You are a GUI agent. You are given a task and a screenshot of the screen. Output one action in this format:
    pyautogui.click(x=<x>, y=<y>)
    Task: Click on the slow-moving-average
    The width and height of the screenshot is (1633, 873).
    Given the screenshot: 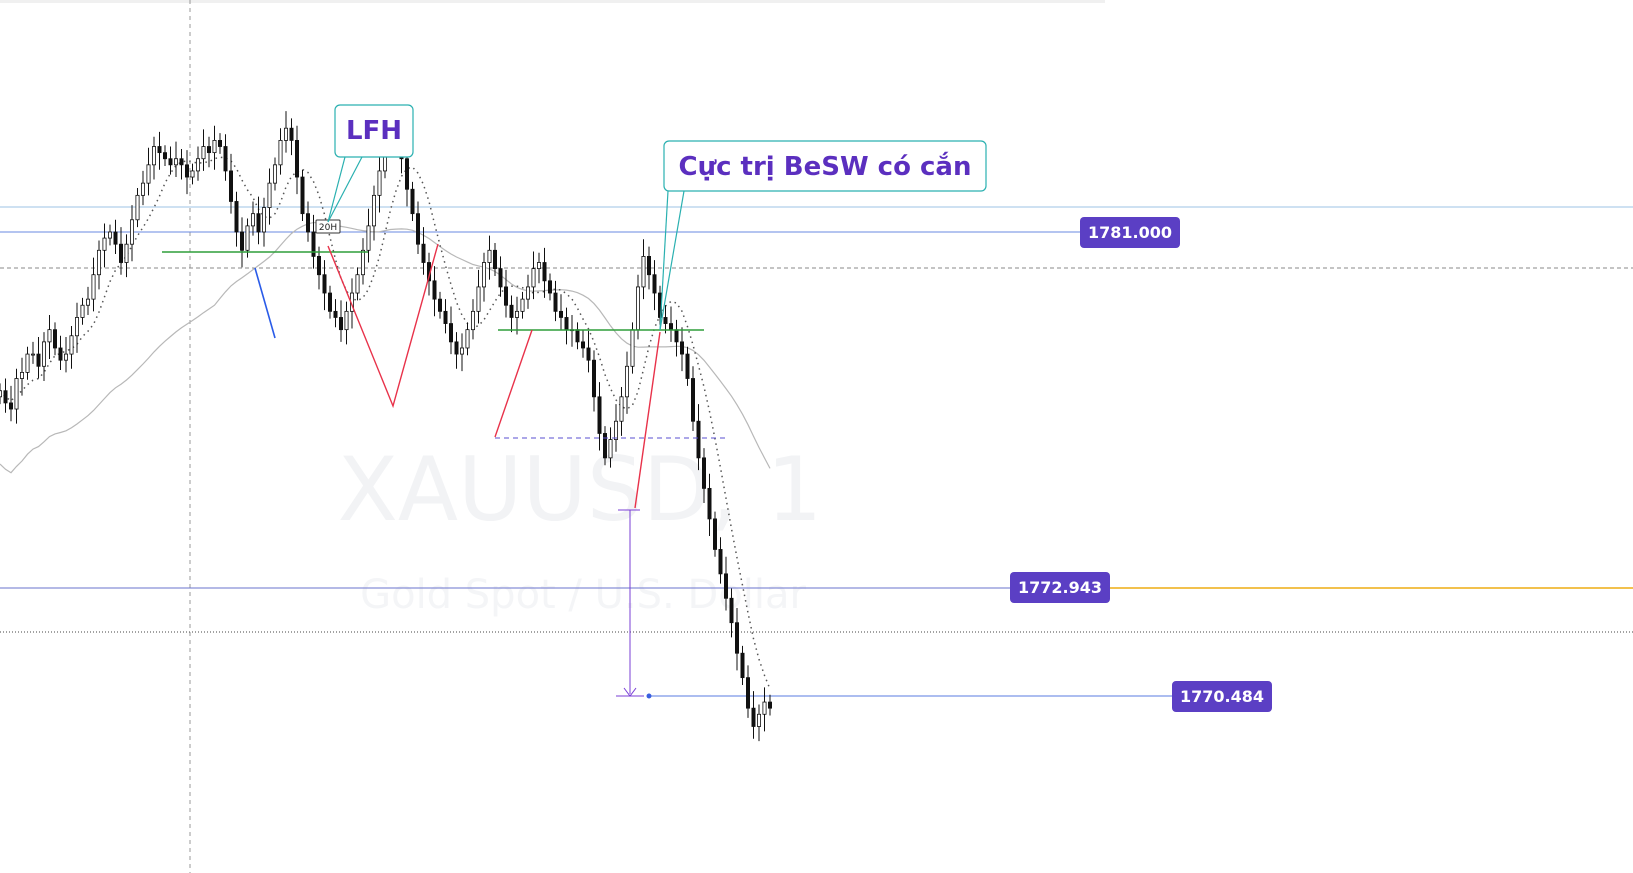 What is the action you would take?
    pyautogui.click(x=385, y=347)
    